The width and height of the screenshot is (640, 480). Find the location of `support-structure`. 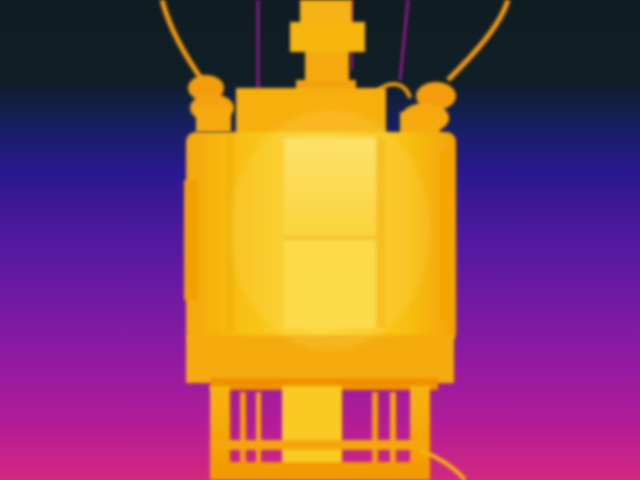

support-structure is located at coordinates (338, 433).